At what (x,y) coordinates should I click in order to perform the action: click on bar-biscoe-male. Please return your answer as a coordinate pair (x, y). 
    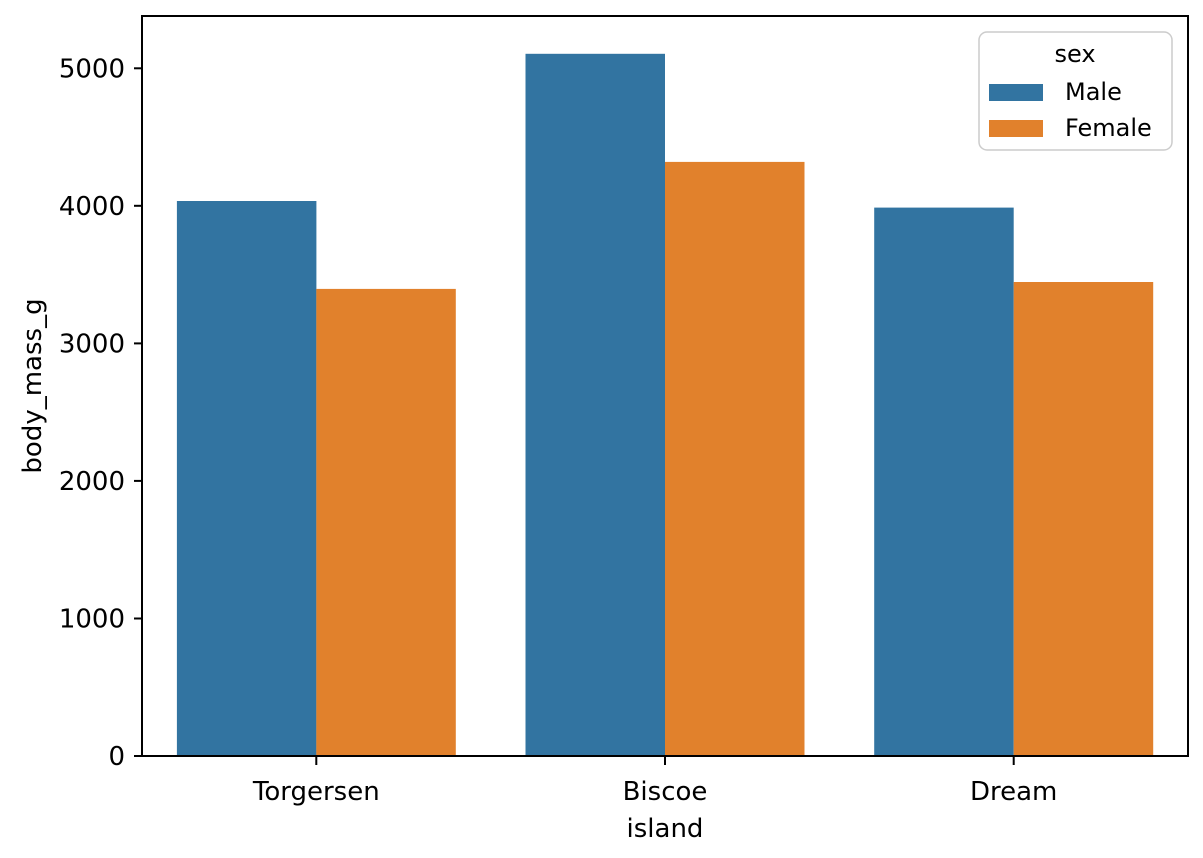
    Looking at the image, I should click on (595, 405).